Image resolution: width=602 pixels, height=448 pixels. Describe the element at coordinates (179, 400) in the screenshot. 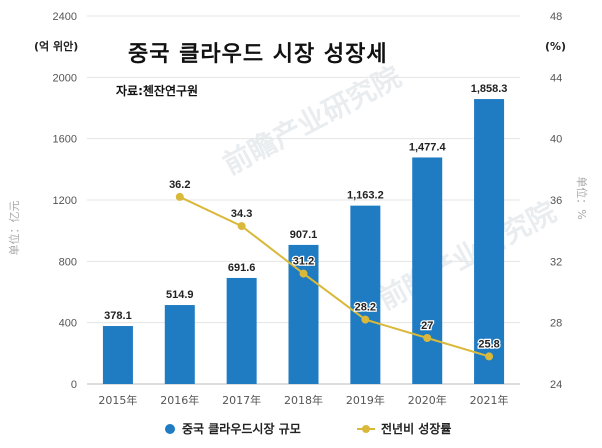

I see `x-tick-label: 2016年` at that location.